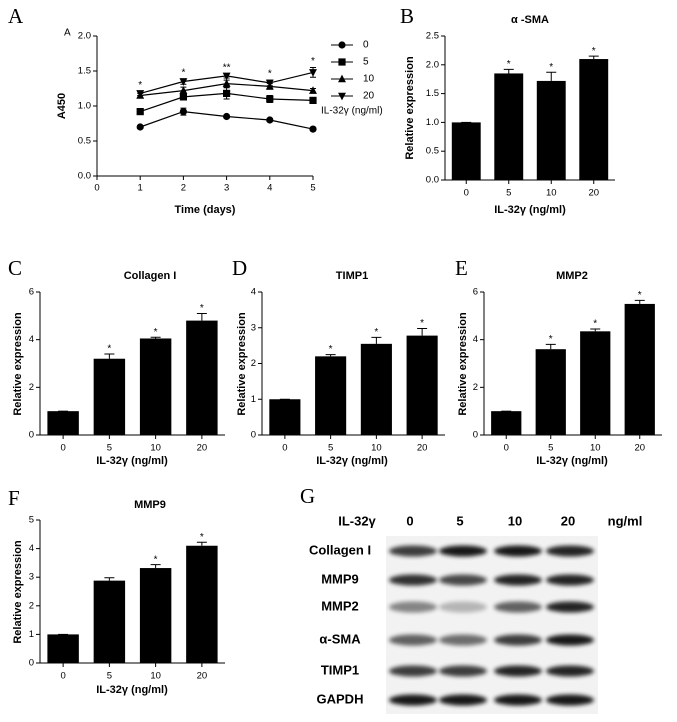 The height and width of the screenshot is (722, 677). I want to click on legend-title: IL-32γ (ng/ml), so click(352, 111).